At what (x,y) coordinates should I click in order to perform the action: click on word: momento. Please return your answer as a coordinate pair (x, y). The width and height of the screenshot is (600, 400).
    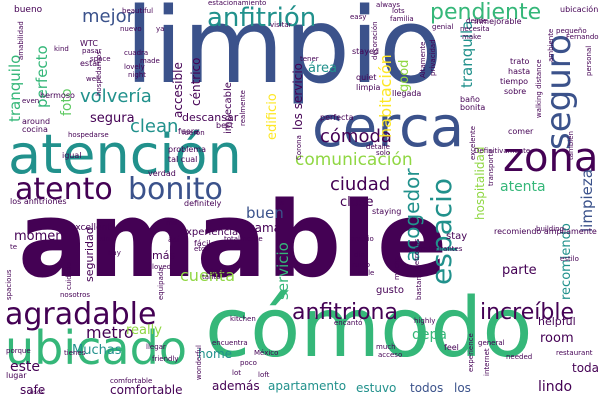
    Looking at the image, I should click on (45, 236).